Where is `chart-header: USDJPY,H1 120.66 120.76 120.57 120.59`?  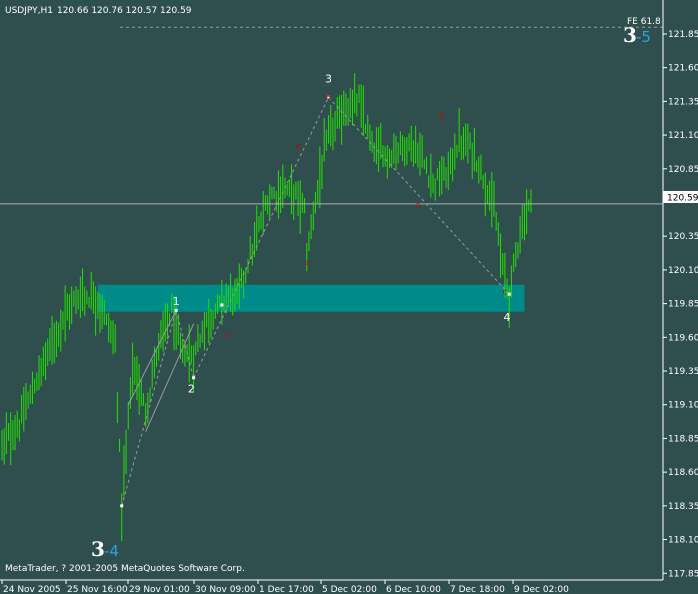 chart-header: USDJPY,H1 120.66 120.76 120.57 120.59 is located at coordinates (98, 11).